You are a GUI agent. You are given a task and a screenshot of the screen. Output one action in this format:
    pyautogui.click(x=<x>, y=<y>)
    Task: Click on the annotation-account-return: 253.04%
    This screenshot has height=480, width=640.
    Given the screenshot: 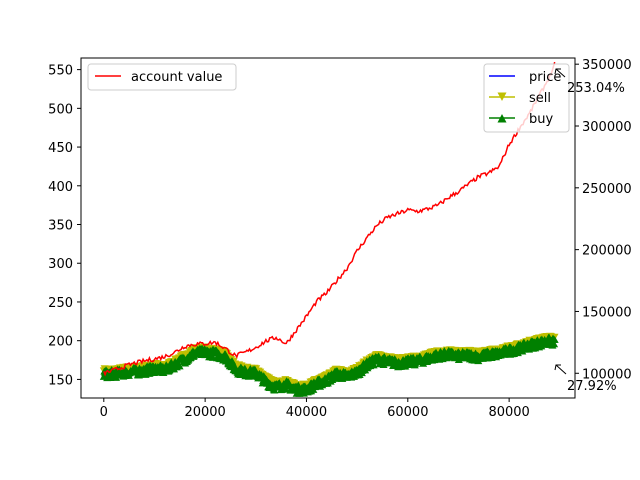 What is the action you would take?
    pyautogui.click(x=596, y=88)
    